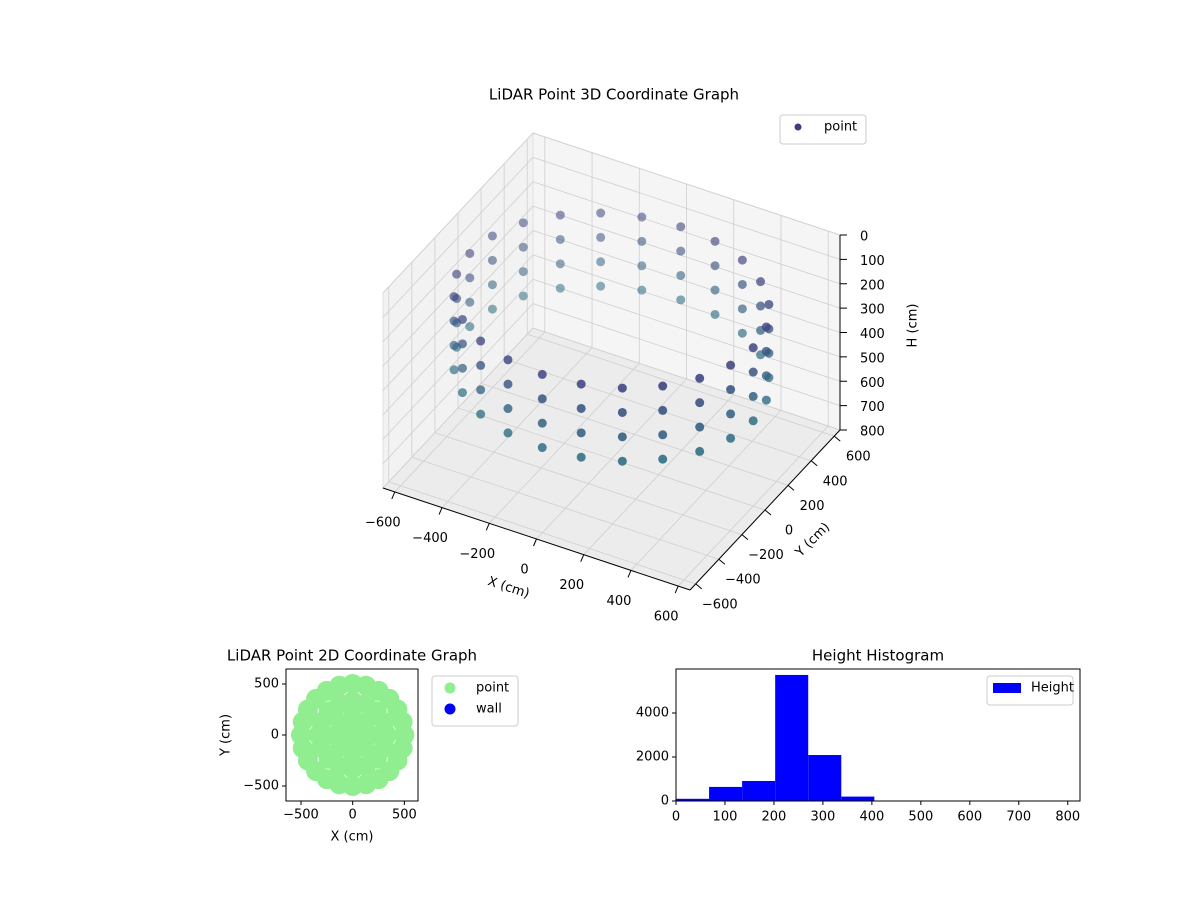 This screenshot has width=1200, height=900. I want to click on x-axis-label: X (cm), so click(352, 837).